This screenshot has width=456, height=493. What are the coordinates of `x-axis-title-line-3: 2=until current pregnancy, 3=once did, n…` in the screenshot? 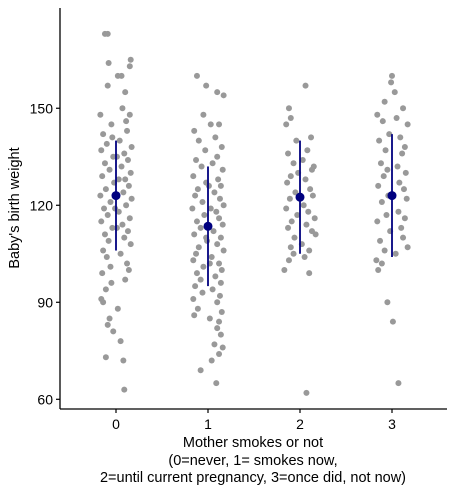 It's located at (253, 478).